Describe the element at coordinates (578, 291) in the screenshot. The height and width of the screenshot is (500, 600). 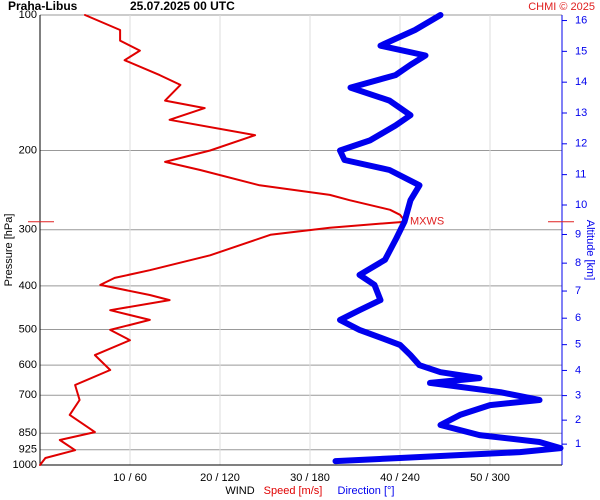
I see `y2-tick-label: 7` at that location.